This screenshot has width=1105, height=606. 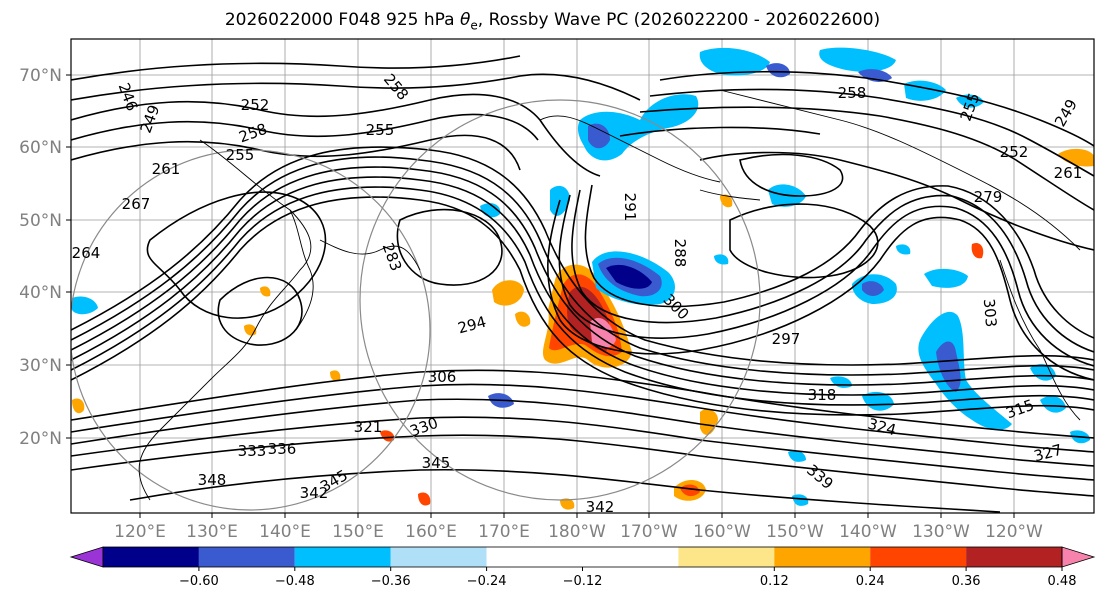 What do you see at coordinates (577, 532) in the screenshot?
I see `lon-tick-label: 180°W` at bounding box center [577, 532].